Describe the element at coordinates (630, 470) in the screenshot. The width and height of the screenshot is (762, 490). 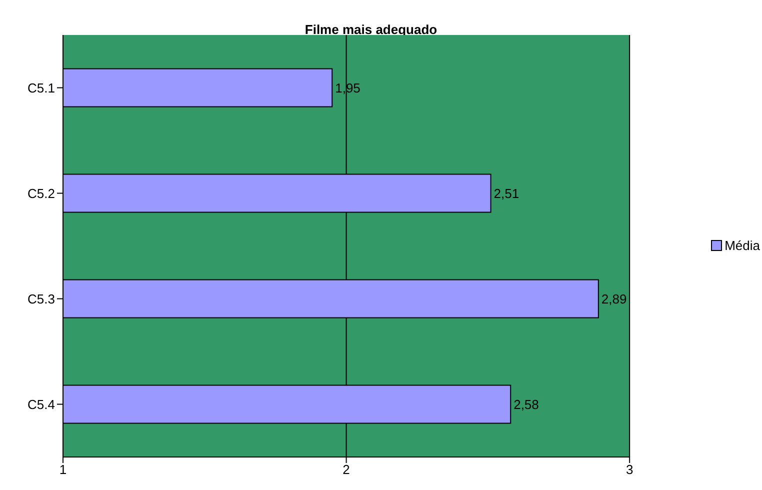
I see `x-tick-label: 3` at that location.